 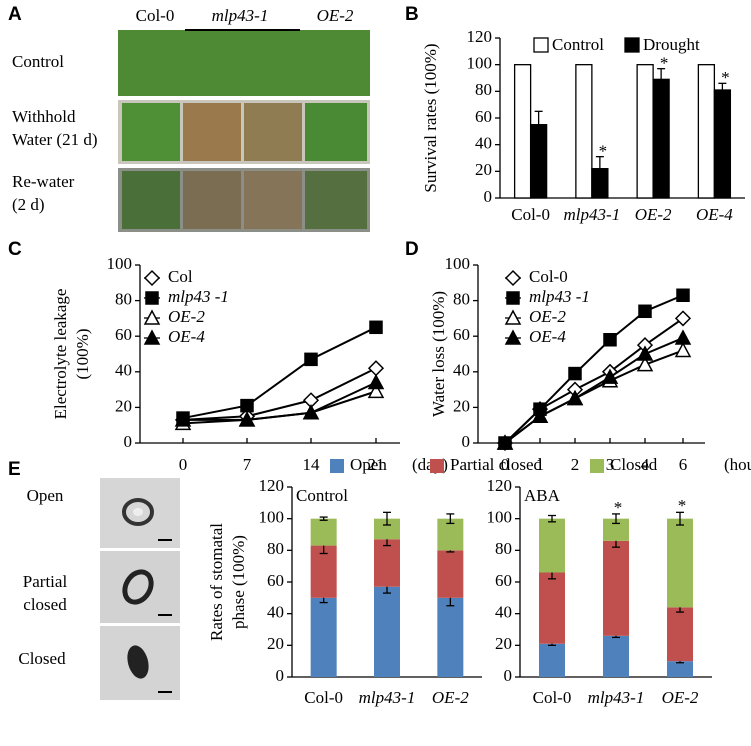 What do you see at coordinates (180, 276) in the screenshot?
I see `legend-label: Col` at bounding box center [180, 276].